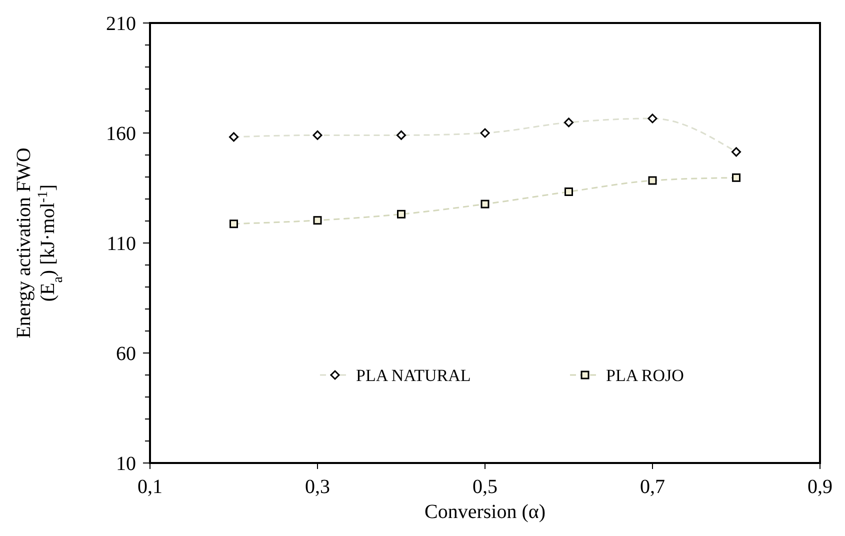  I want to click on x-tick-label: 0,9, so click(820, 487).